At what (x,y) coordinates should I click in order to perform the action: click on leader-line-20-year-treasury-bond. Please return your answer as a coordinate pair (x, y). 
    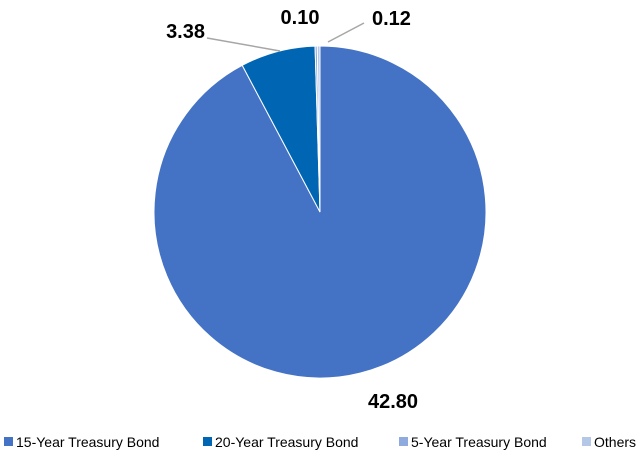
    Looking at the image, I should click on (243, 44).